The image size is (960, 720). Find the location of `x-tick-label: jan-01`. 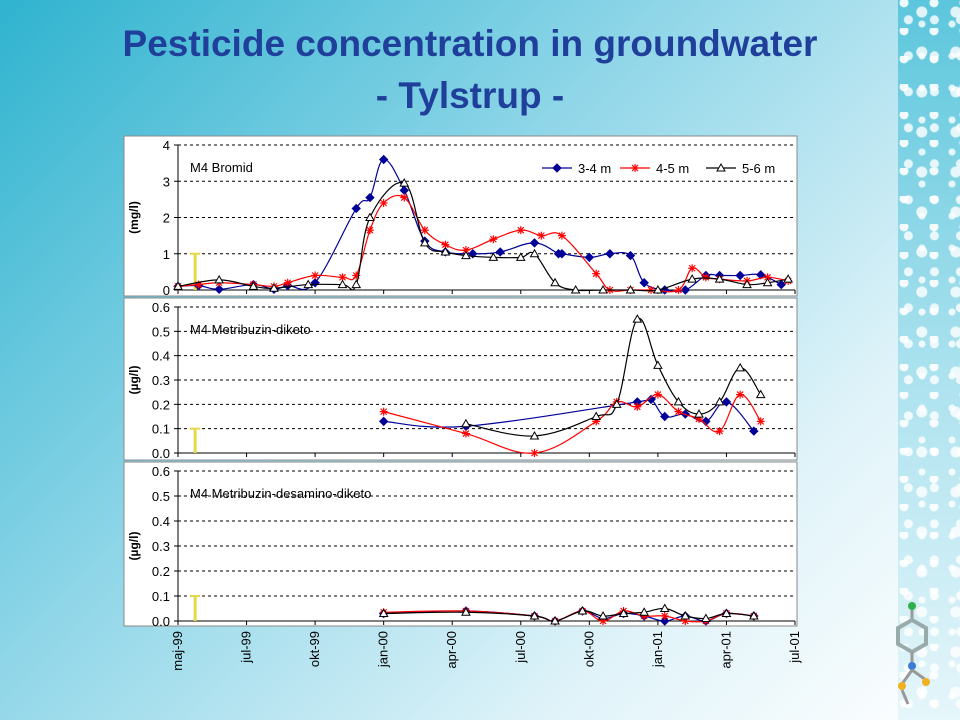

x-tick-label: jan-01 is located at coordinates (657, 649).